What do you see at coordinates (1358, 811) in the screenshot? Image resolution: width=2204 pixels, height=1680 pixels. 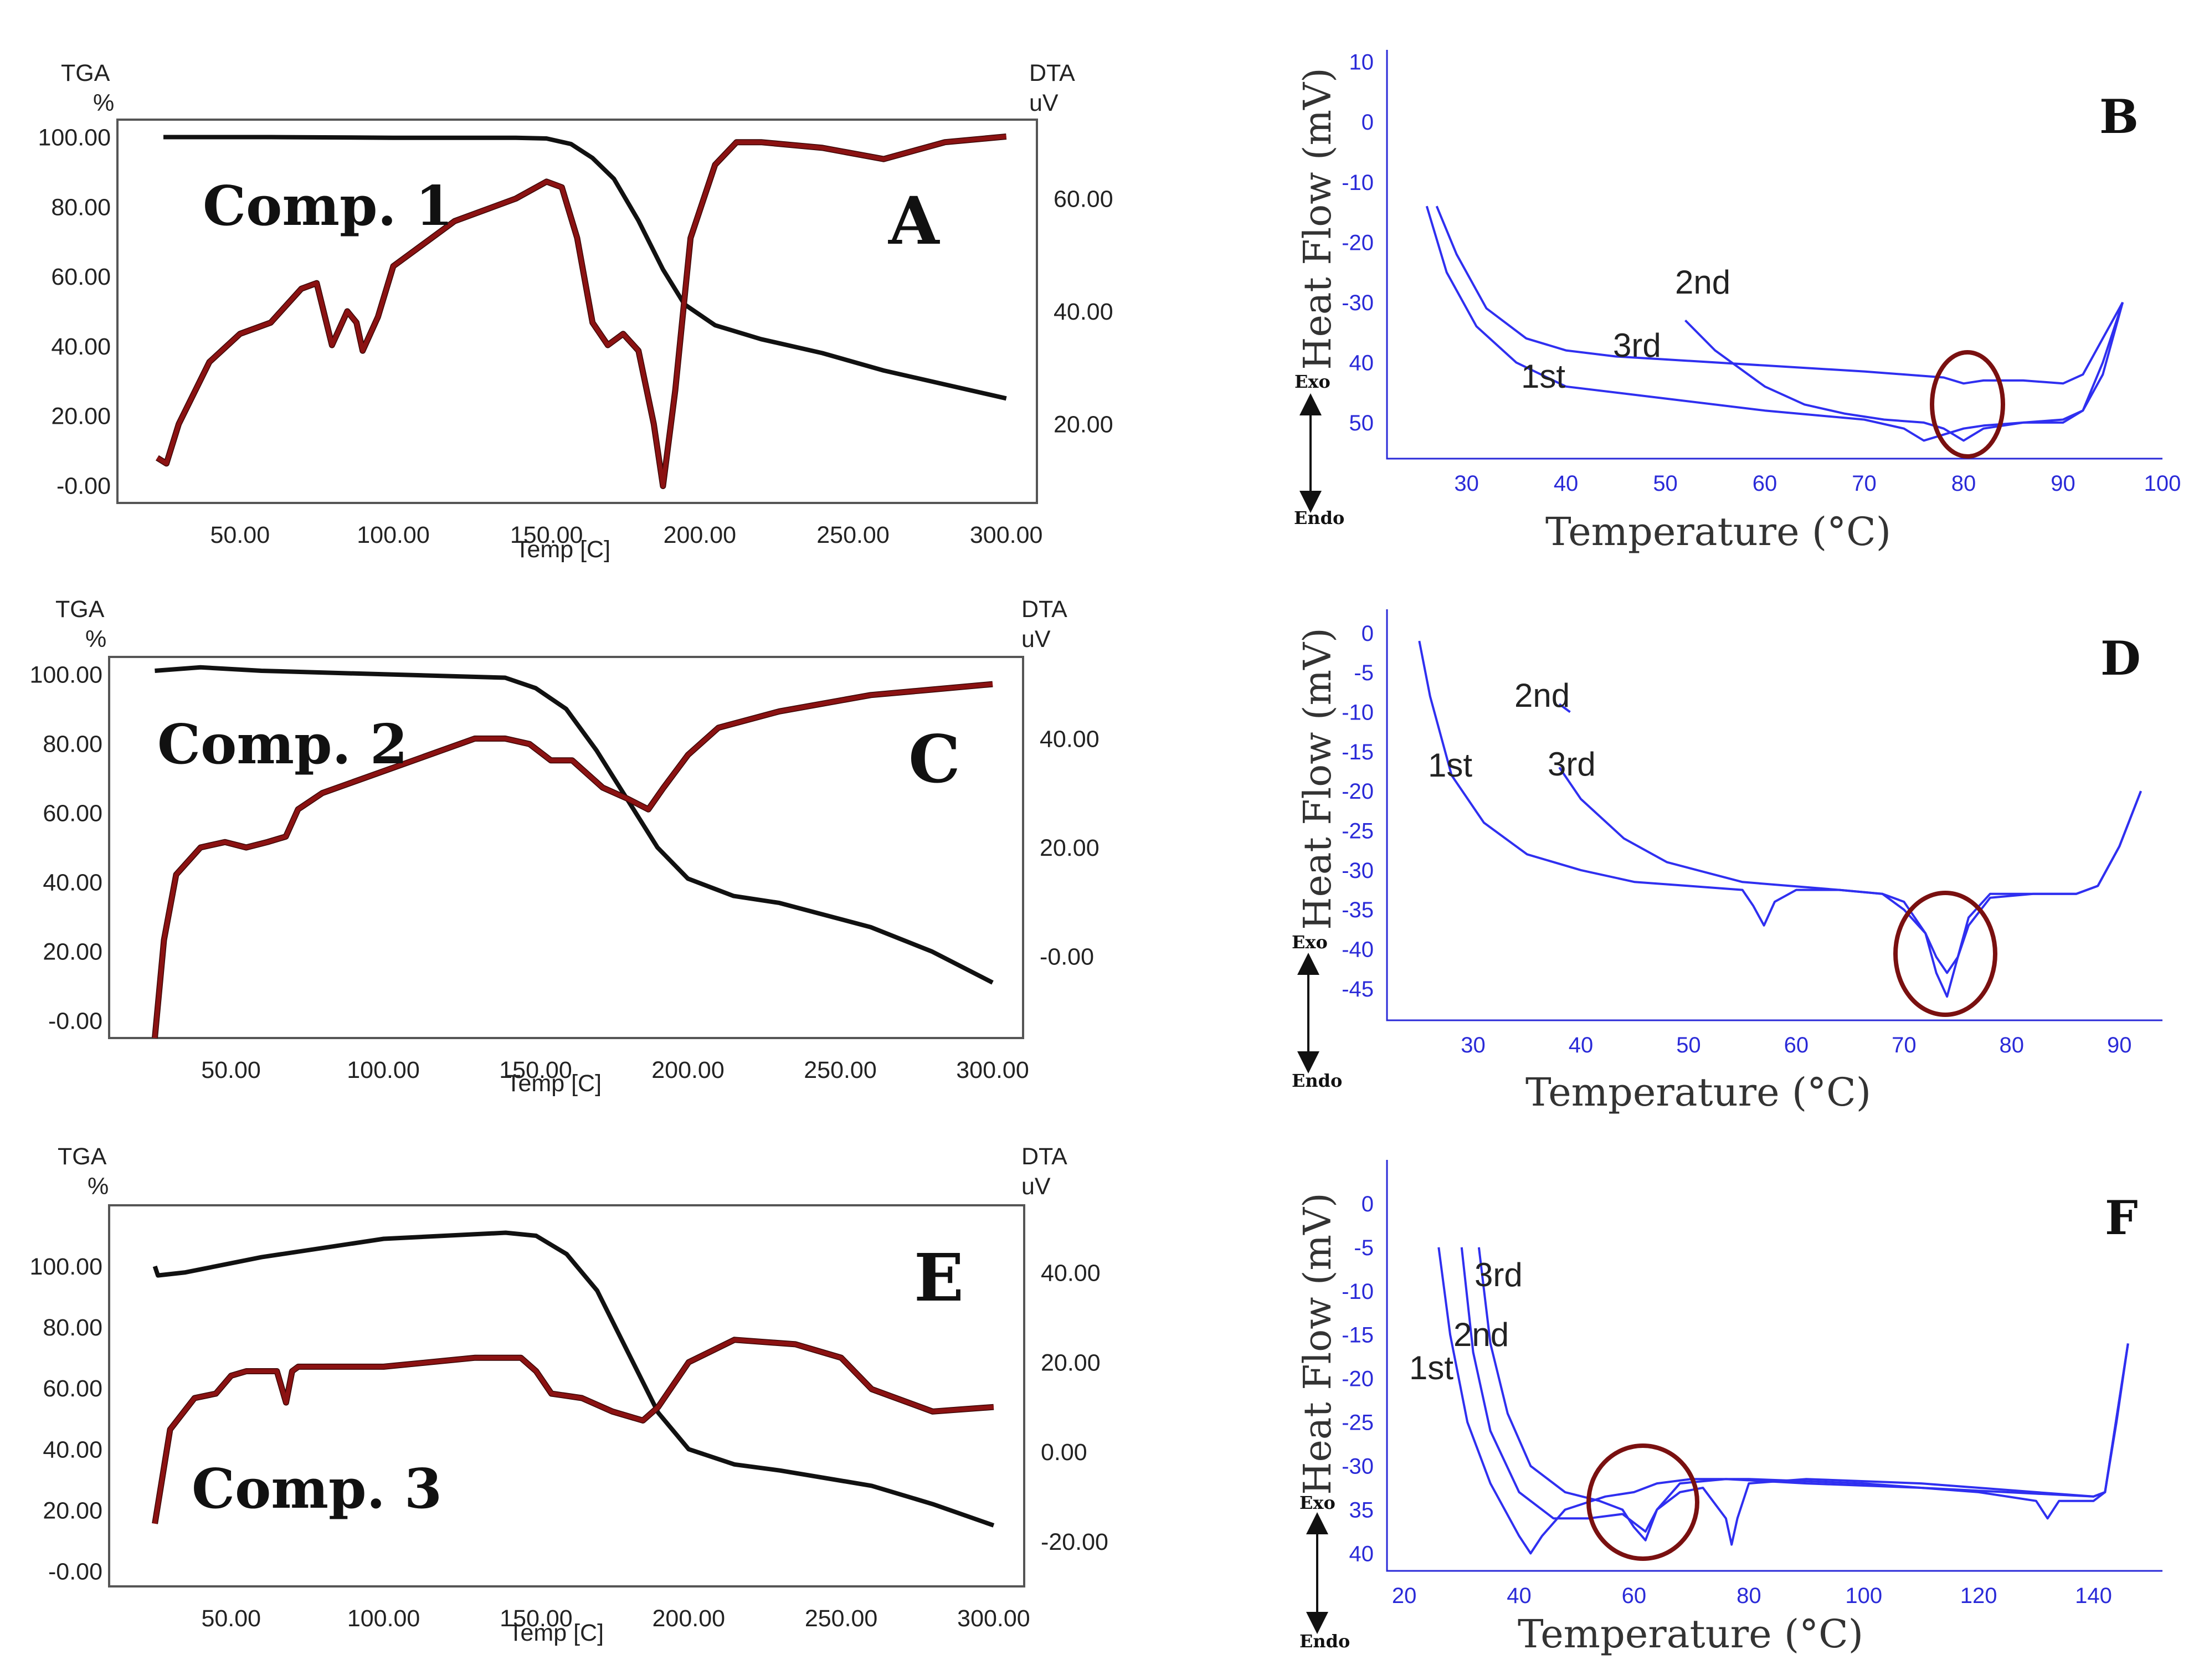 I see `y-tick-labels: 0 -5 -10 -15 -20 -25 -30 -35 -40 -45` at bounding box center [1358, 811].